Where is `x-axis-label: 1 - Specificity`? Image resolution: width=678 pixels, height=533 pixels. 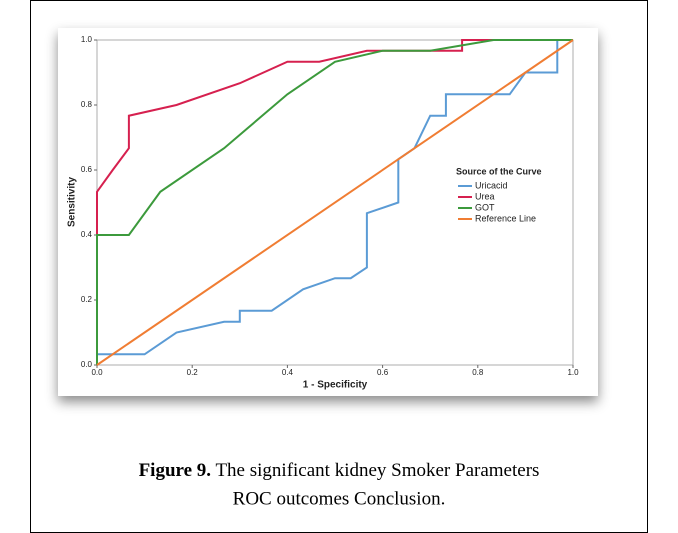 x-axis-label: 1 - Specificity is located at coordinates (335, 385).